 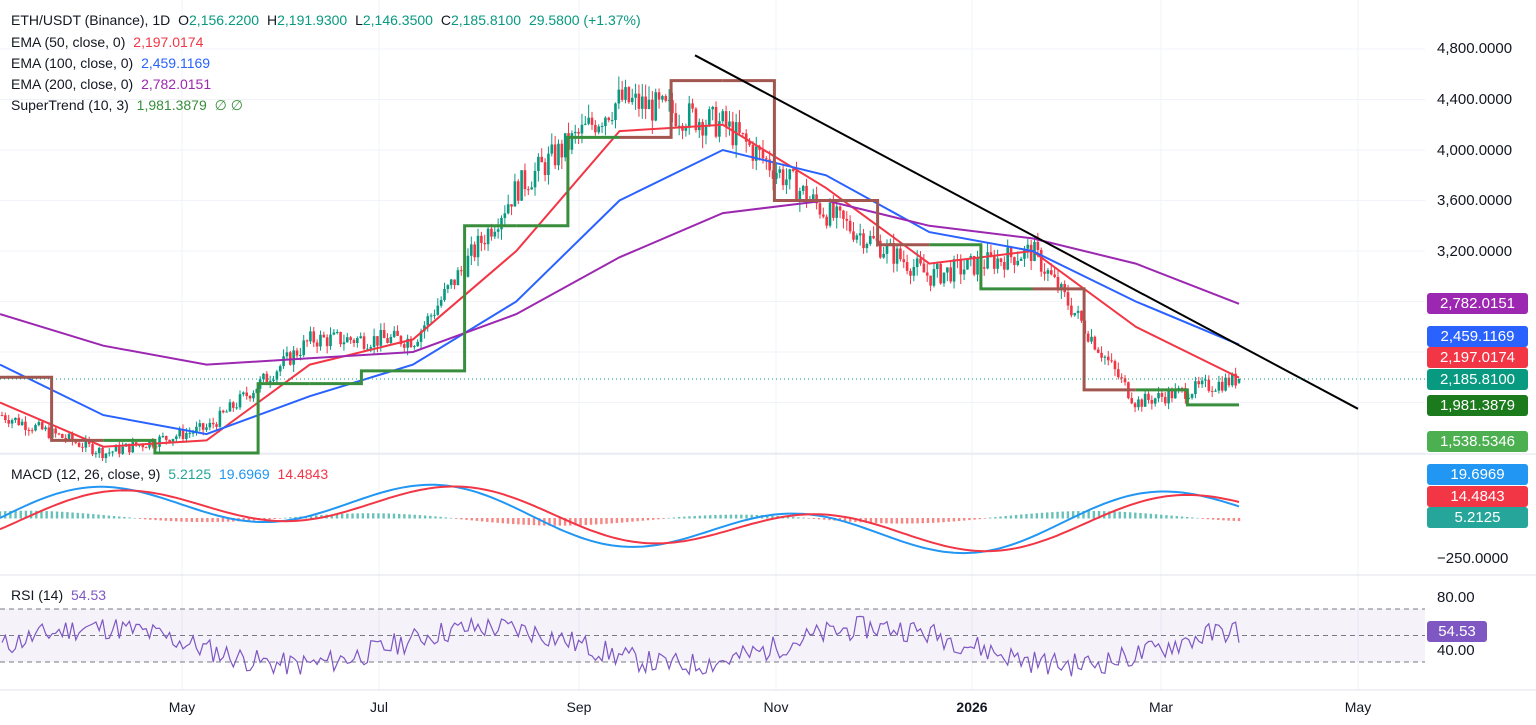 What do you see at coordinates (60, 595) in the screenshot?
I see `rsi-legend: RSI (14) 54.53` at bounding box center [60, 595].